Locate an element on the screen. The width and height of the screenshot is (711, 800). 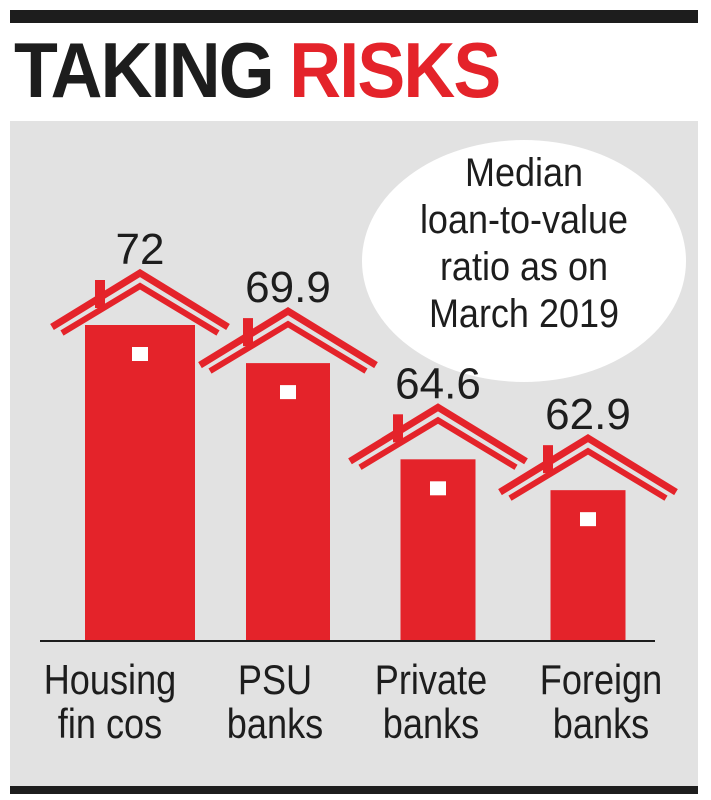
category-label: Foreign banks is located at coordinates (601, 702).